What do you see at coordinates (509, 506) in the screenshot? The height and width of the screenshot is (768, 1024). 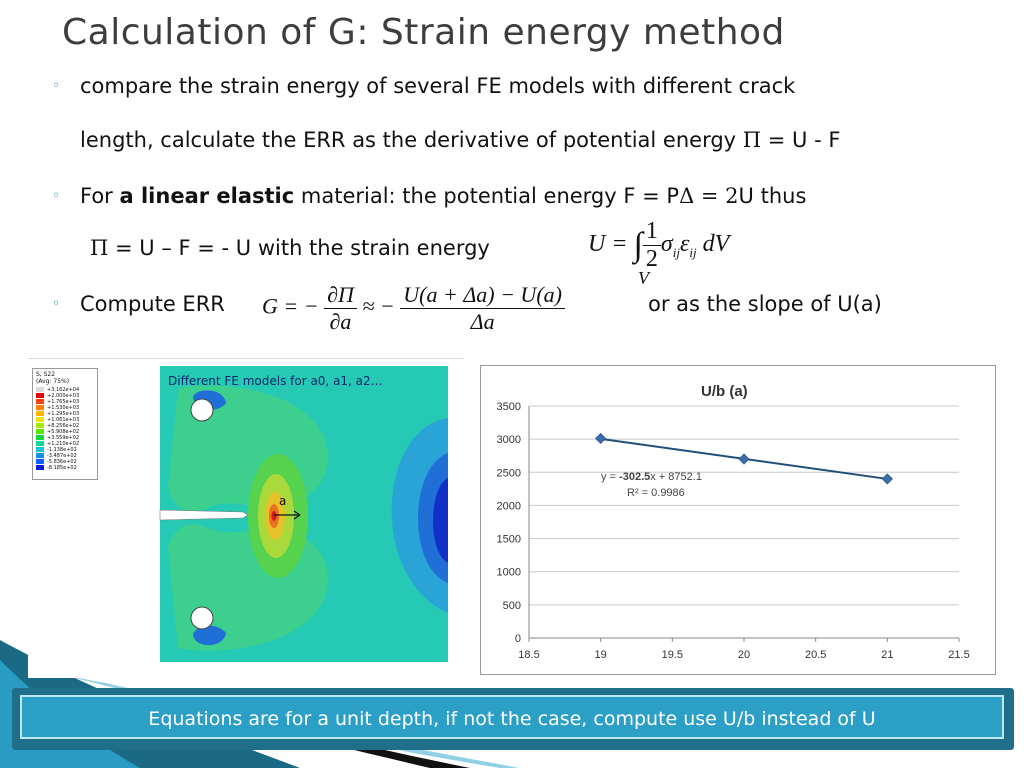 I see `y-tick-label: 2000` at bounding box center [509, 506].